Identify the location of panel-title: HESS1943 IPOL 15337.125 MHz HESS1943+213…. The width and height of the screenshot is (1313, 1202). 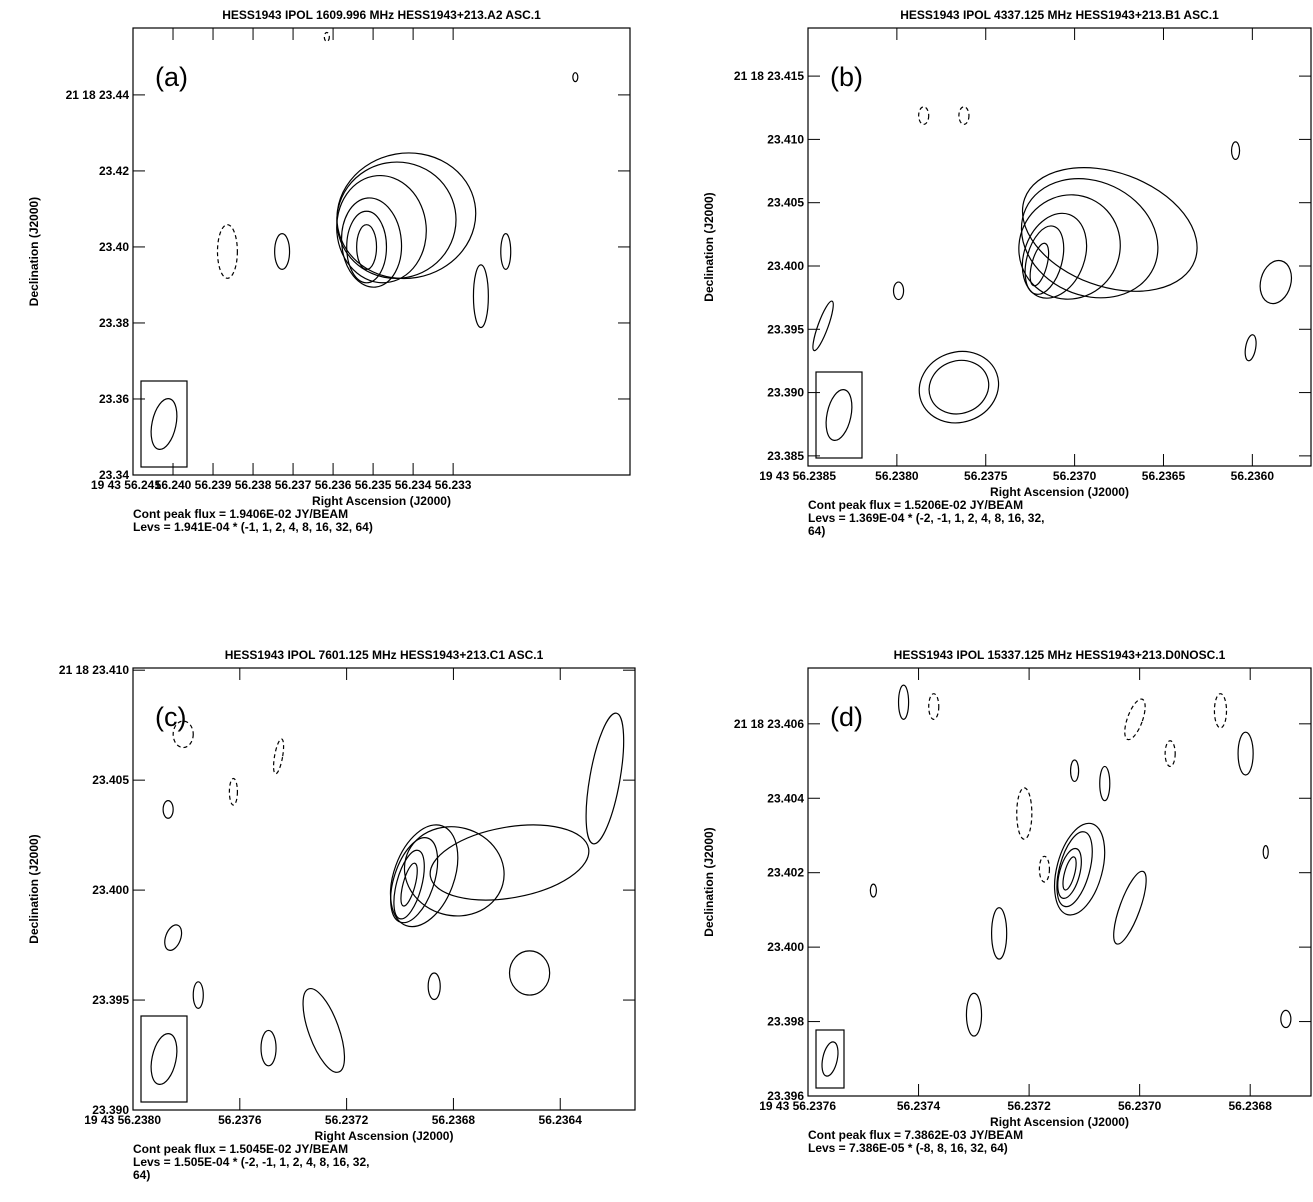
(1060, 655).